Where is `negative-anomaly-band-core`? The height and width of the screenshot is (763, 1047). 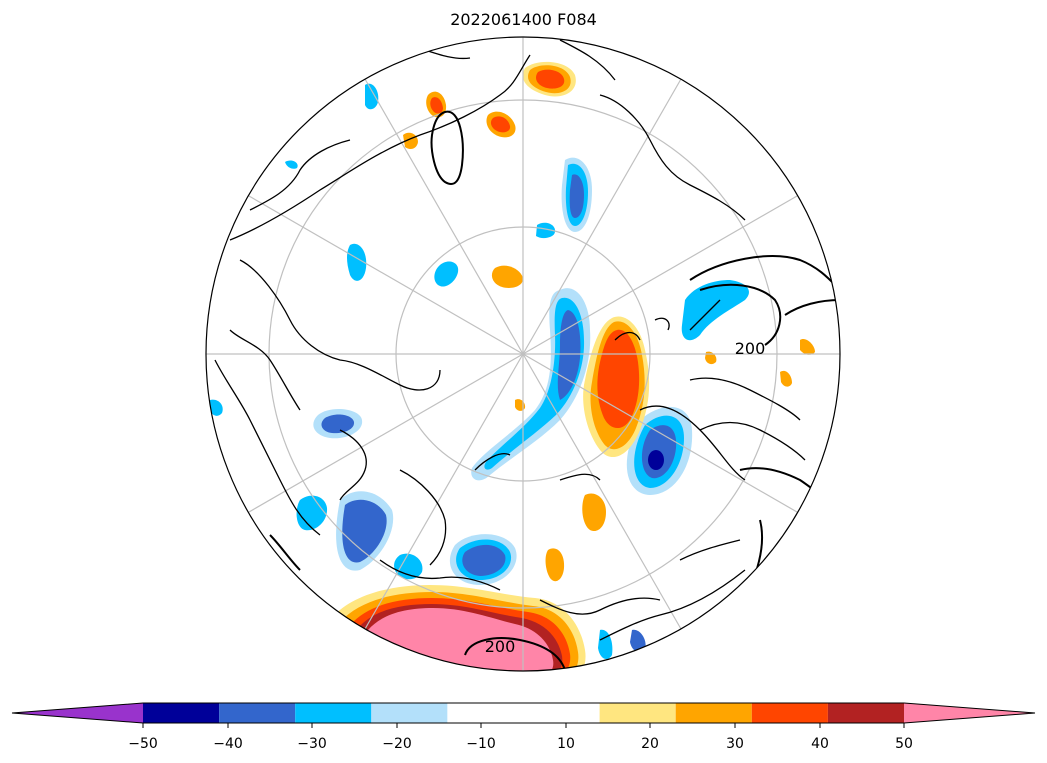
negative-anomaly-band-core is located at coordinates (534, 383).